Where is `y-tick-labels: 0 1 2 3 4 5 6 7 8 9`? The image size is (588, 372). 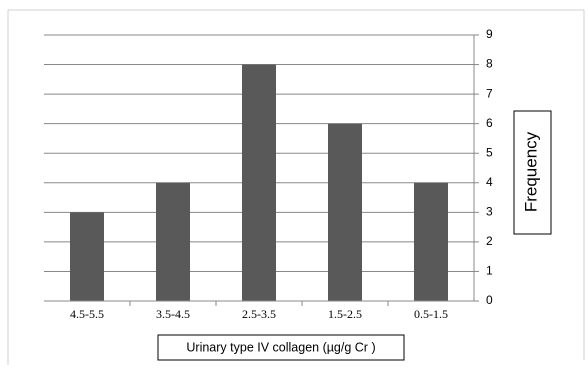
y-tick-labels: 0 1 2 3 4 5 6 7 8 9 is located at coordinates (489, 167).